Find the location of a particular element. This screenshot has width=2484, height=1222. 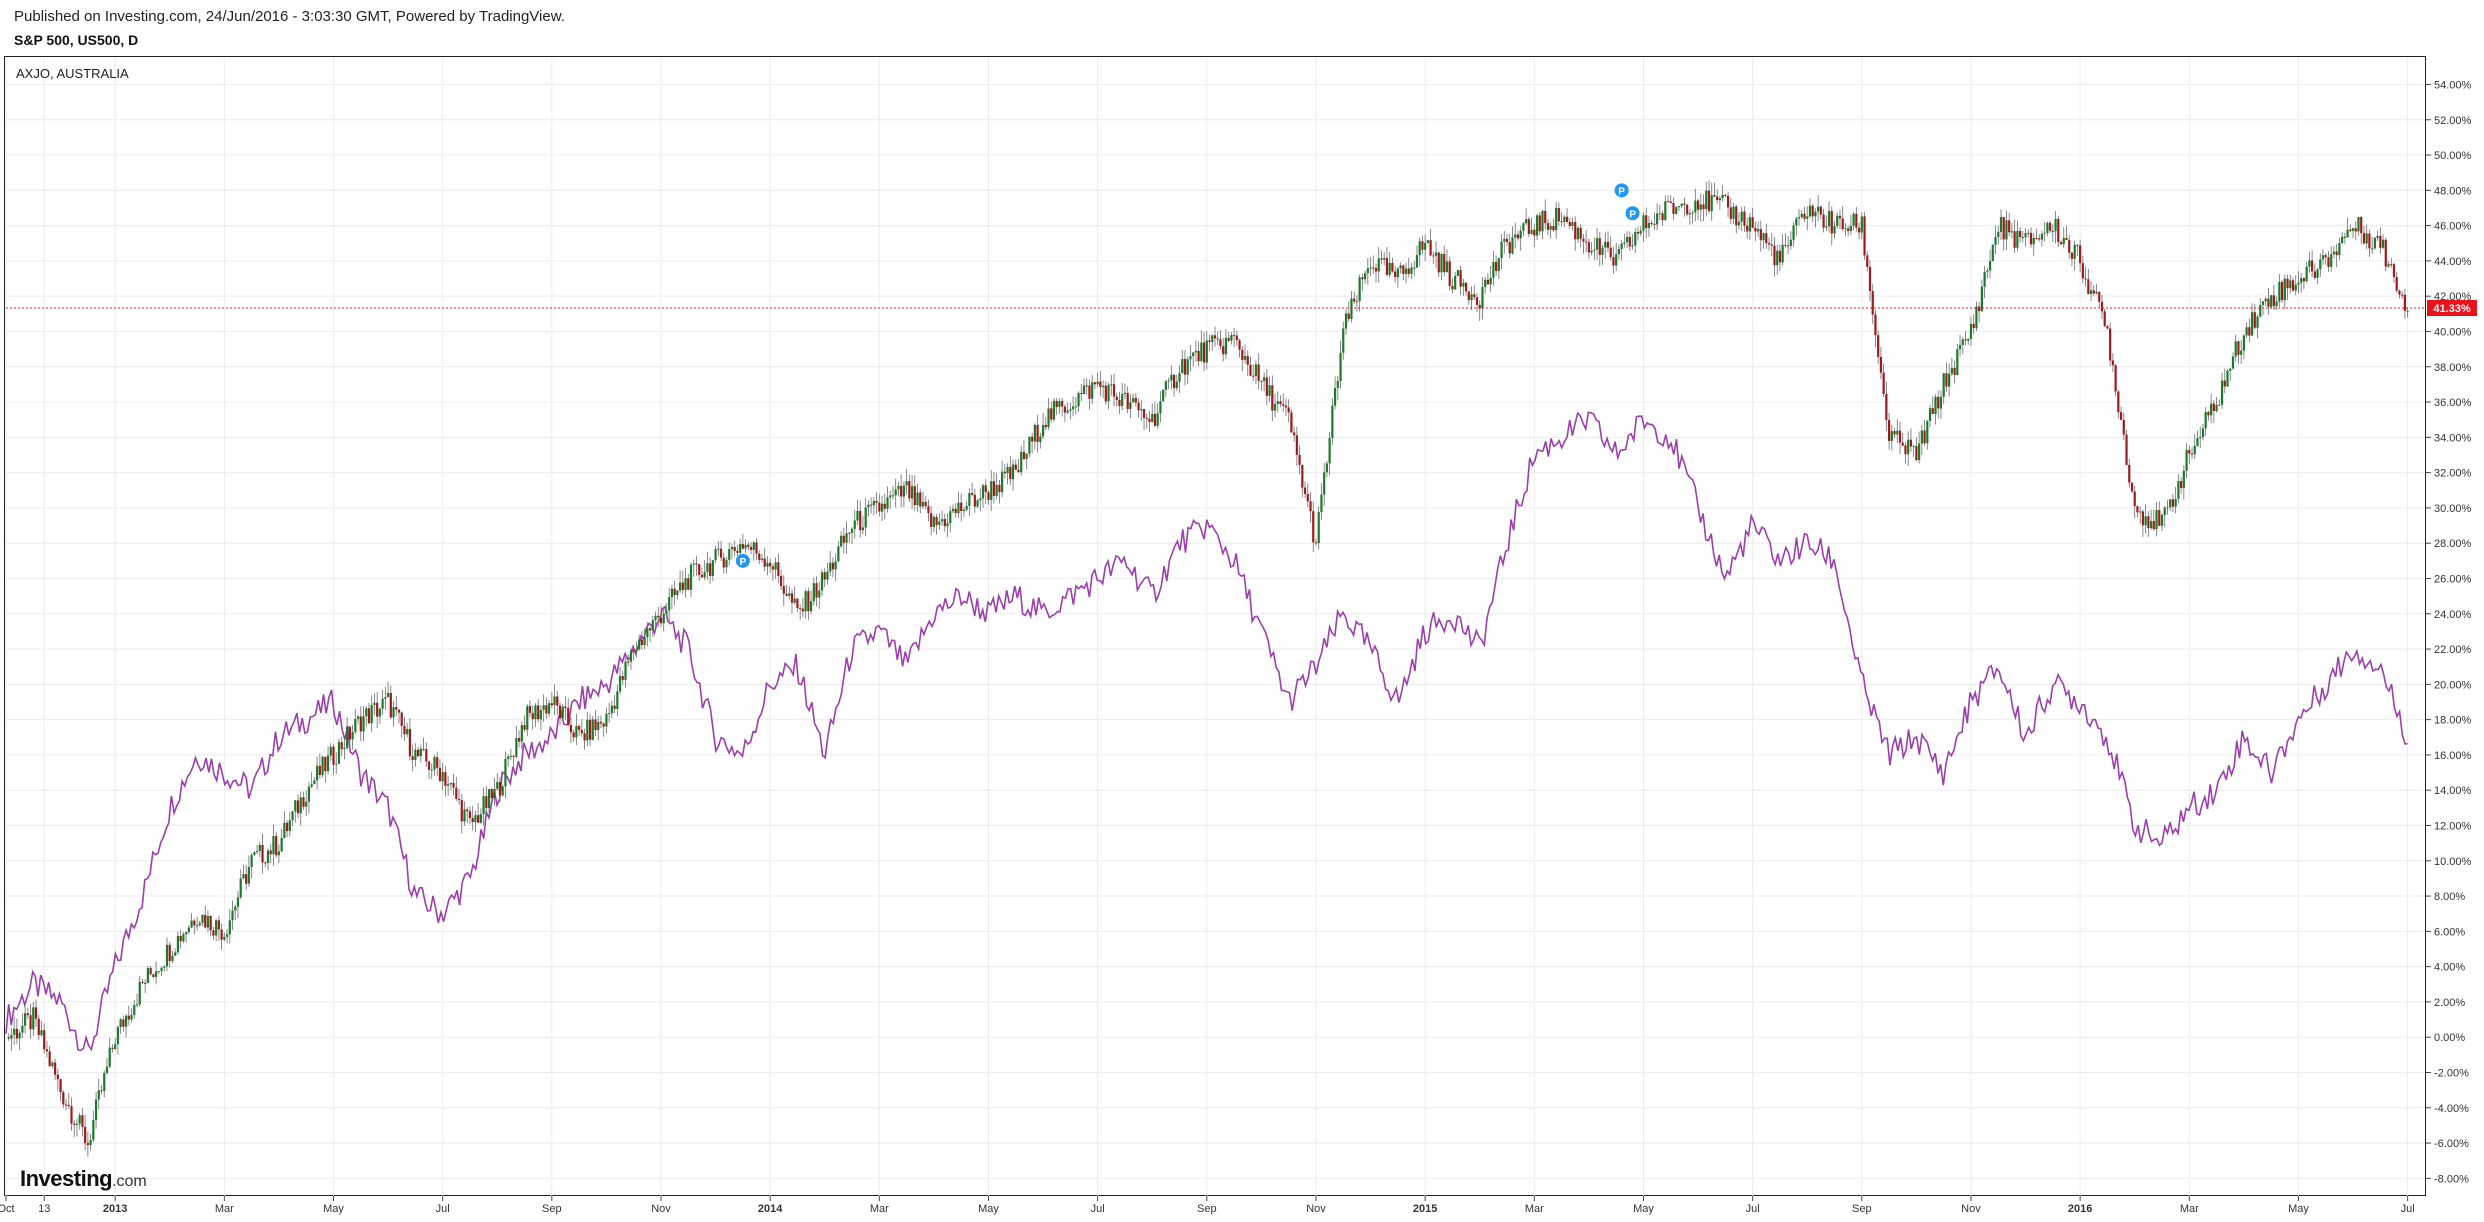

y-tick-label: 40.00% is located at coordinates (2453, 332).